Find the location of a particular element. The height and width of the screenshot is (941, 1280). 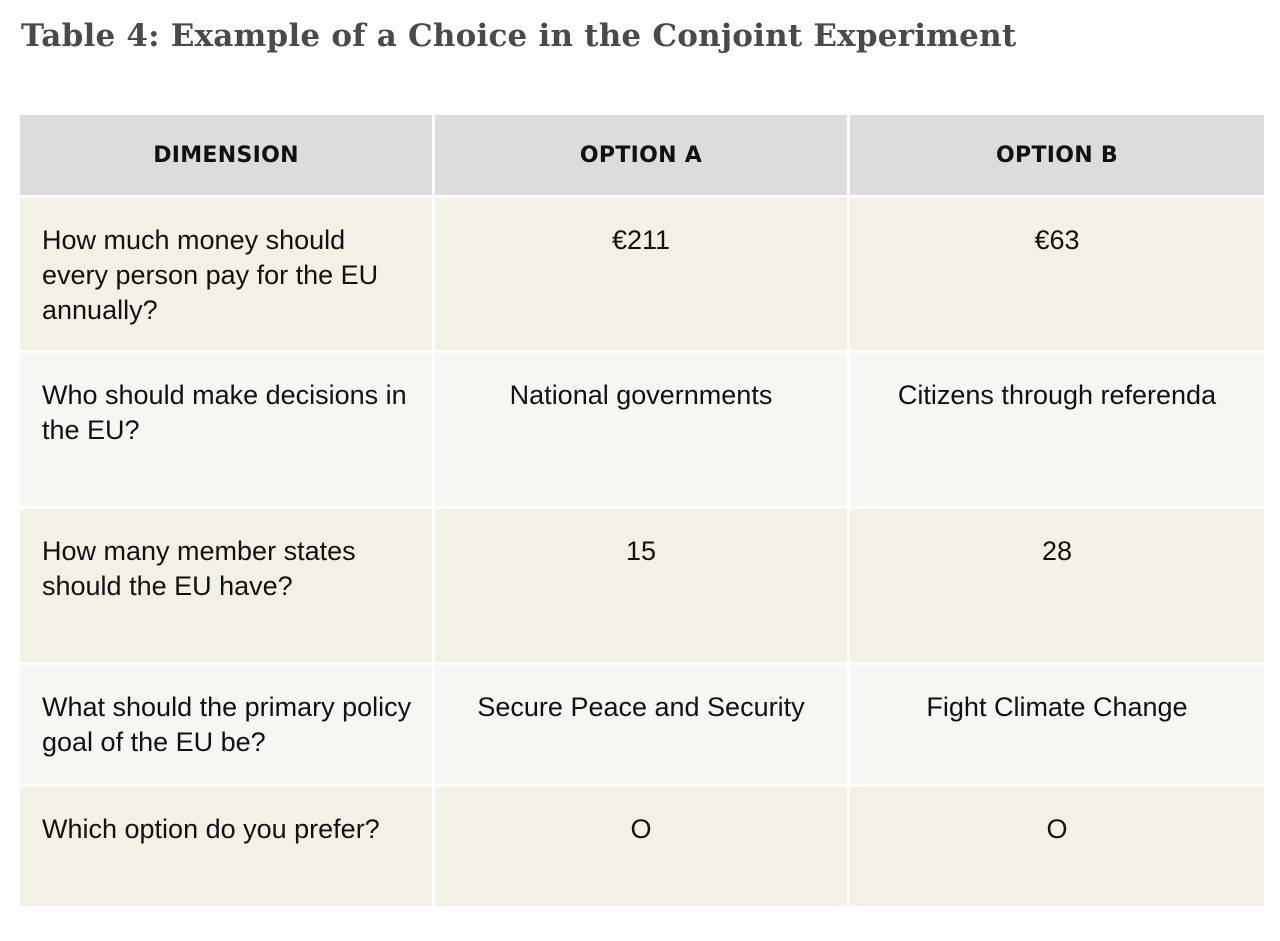

option-b-cell: Fight Climate Change is located at coordinates (1057, 726).